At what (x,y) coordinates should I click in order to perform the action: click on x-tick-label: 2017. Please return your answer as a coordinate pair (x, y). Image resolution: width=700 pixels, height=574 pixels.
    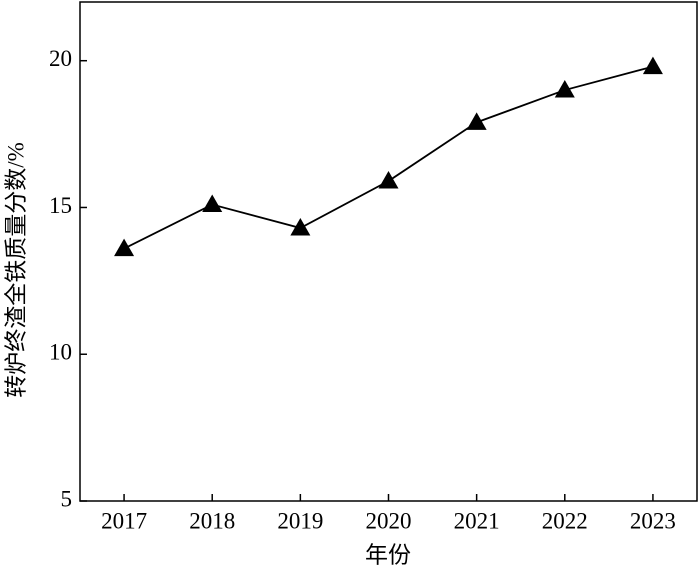
    Looking at the image, I should click on (124, 520).